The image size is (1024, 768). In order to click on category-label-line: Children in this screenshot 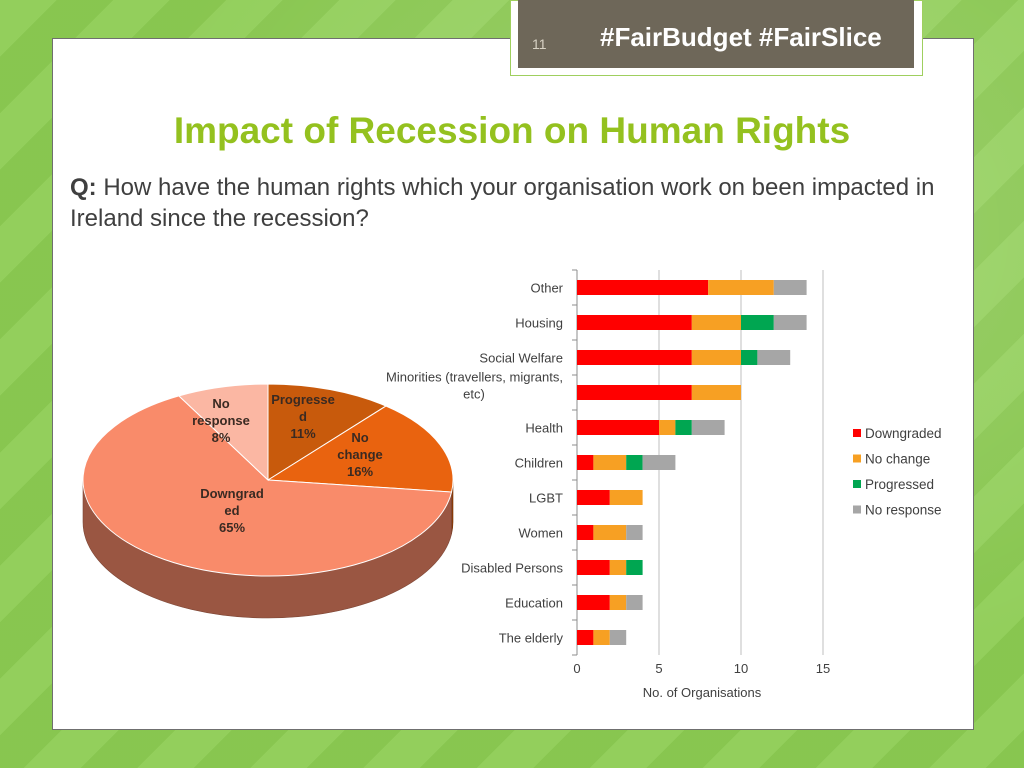, I will do `click(539, 463)`.